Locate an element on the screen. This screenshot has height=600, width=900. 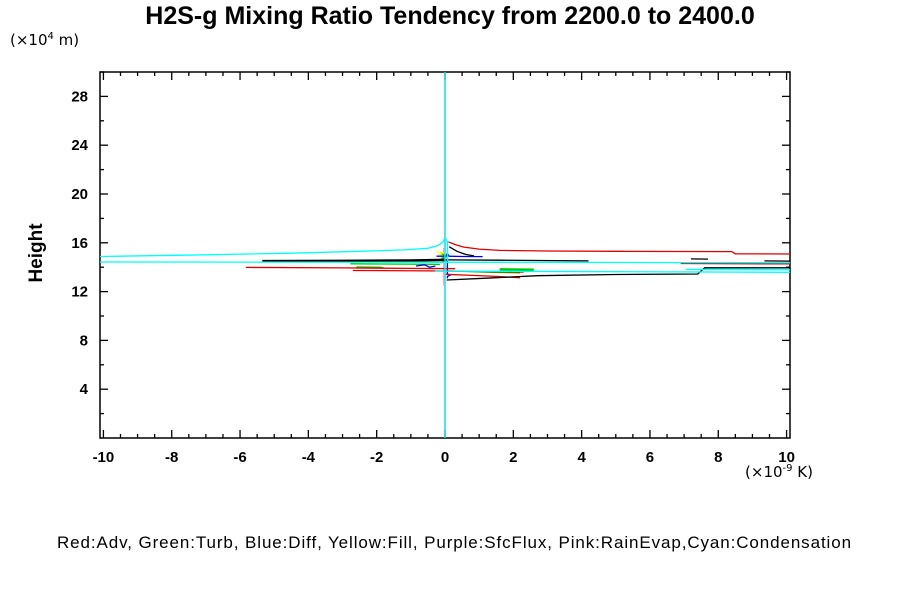
x-tick-label: 6 is located at coordinates (650, 457).